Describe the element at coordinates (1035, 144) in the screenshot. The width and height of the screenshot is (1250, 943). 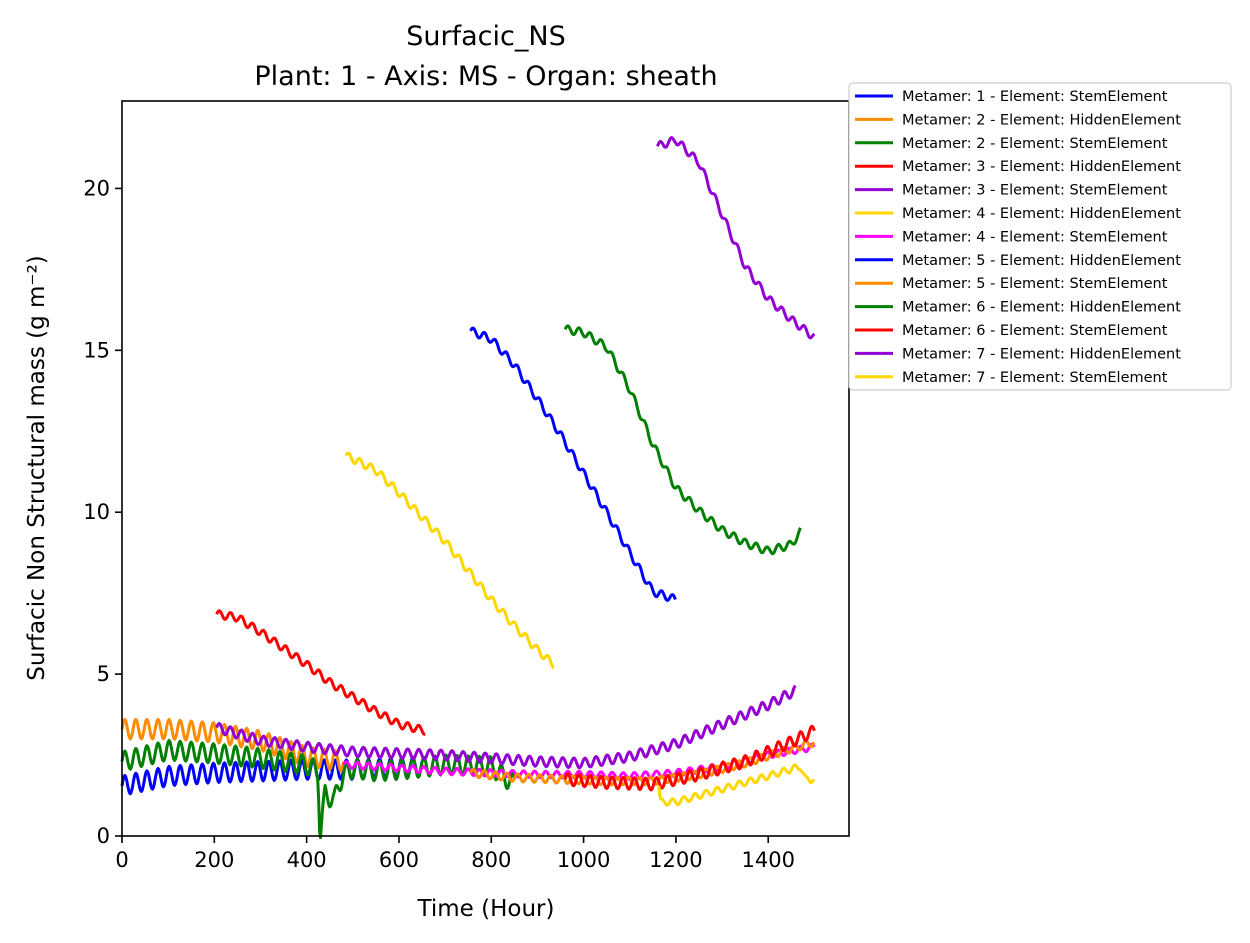
I see `legend-entry-label: Metamer: 2 - Element: StemElement` at that location.